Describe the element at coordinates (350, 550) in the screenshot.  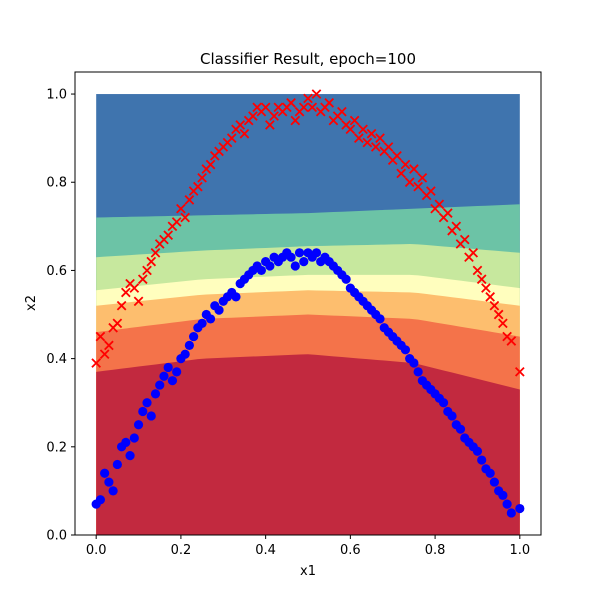
I see `x-tick-label: 0.6` at that location.